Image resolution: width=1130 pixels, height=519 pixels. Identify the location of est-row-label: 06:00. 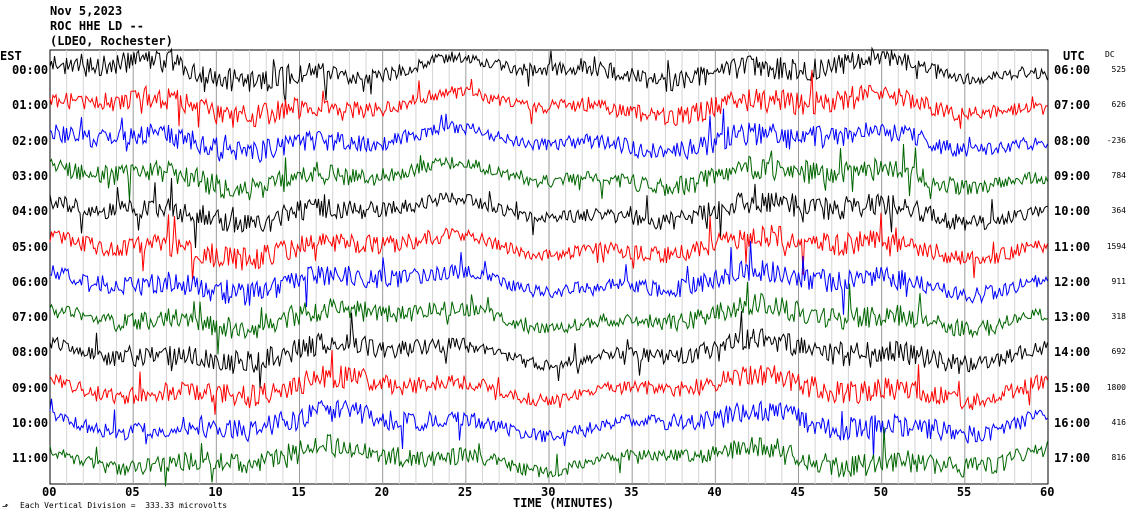
(30, 281).